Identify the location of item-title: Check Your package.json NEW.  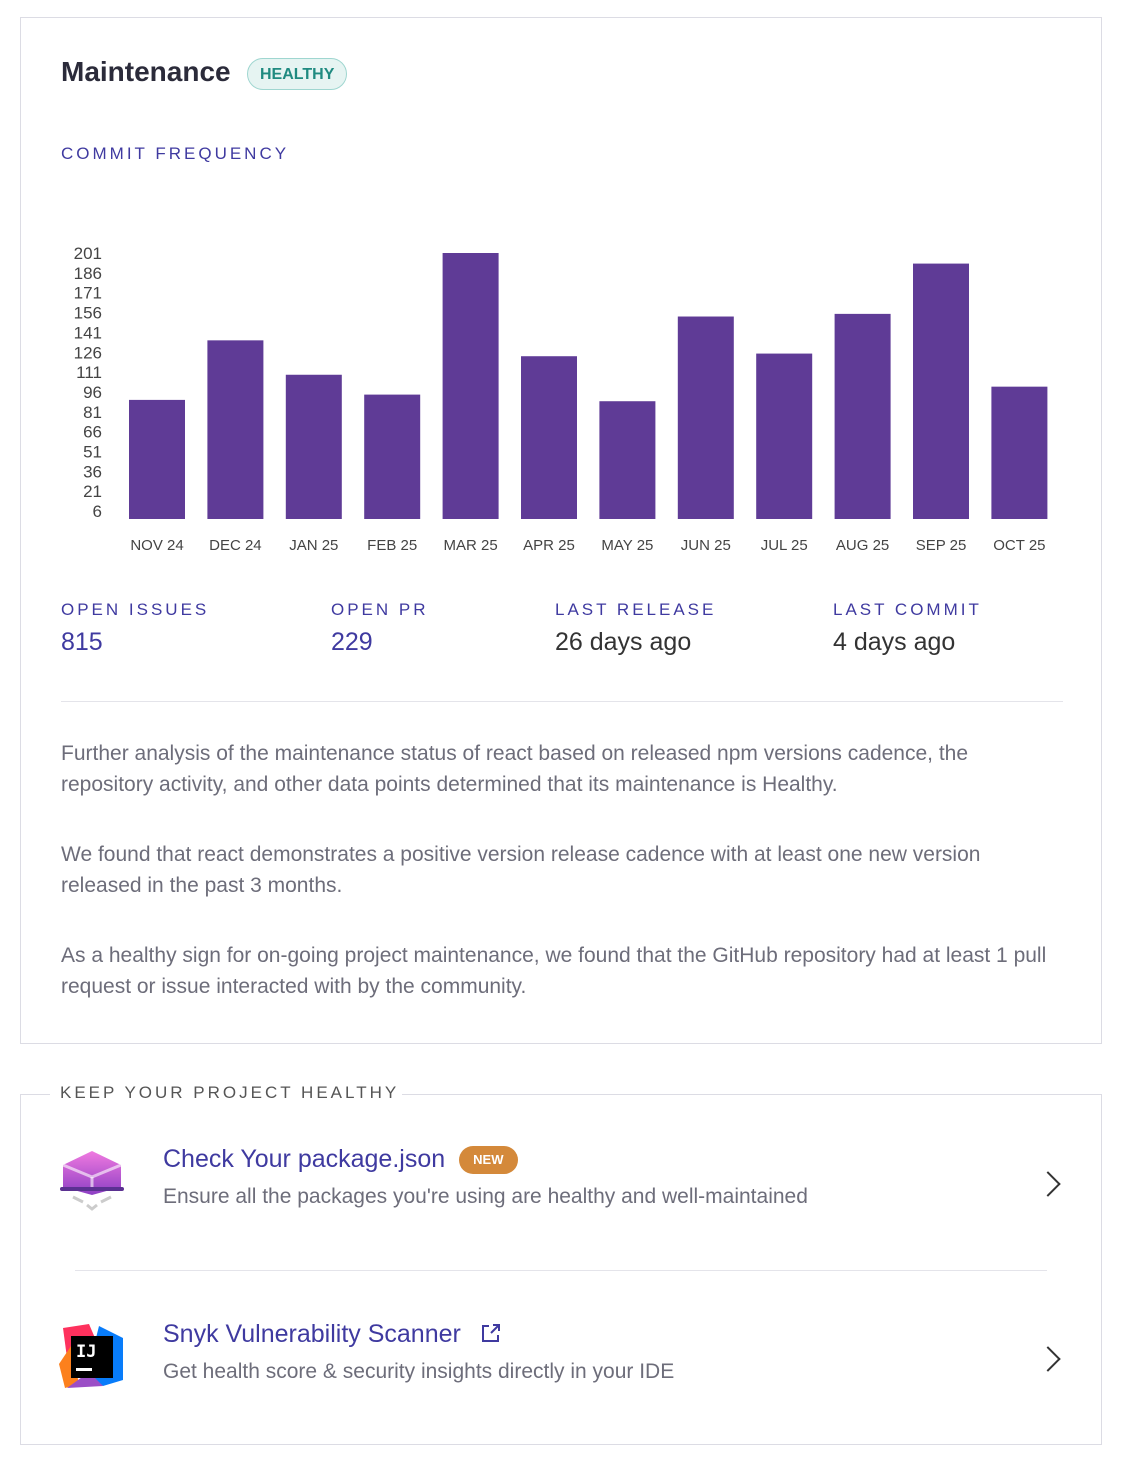
(340, 1160).